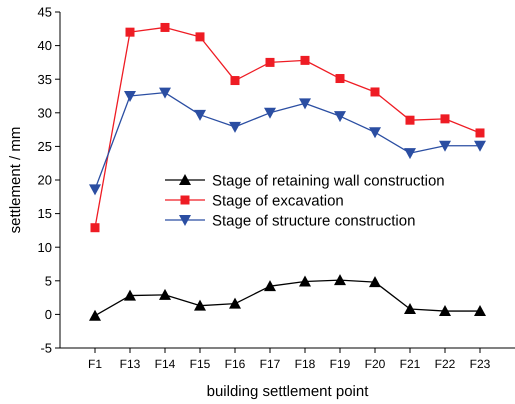 This screenshot has height=404, width=515. Describe the element at coordinates (48, 314) in the screenshot. I see `y-tick-label: 0` at that location.